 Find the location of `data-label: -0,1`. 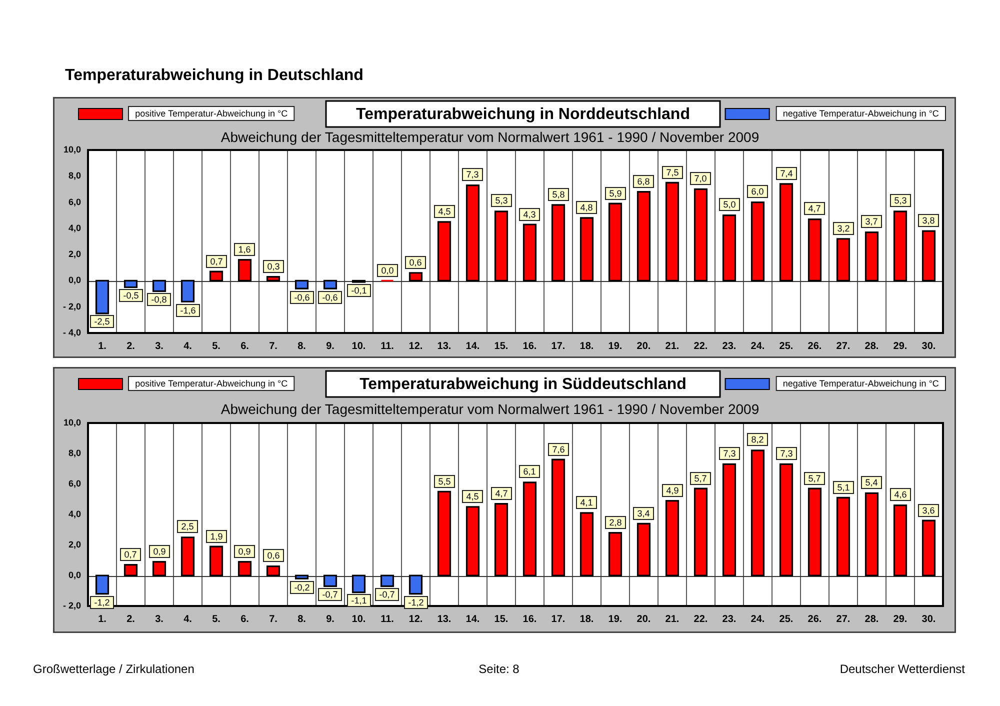

data-label: -0,1 is located at coordinates (359, 290).